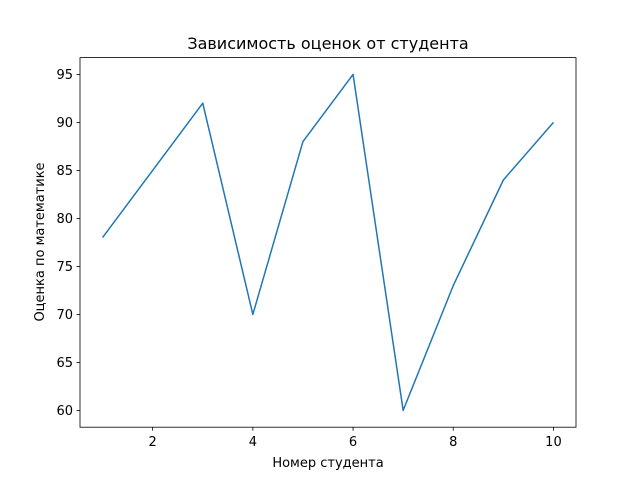  I want to click on y-tick-label: 65, so click(64, 363).